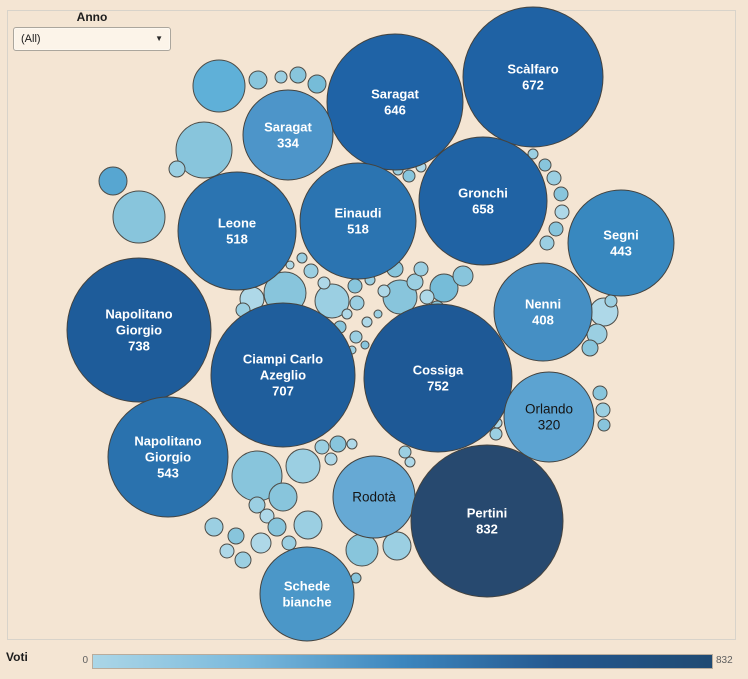  I want to click on anno-filter-title: Anno, so click(92, 17).